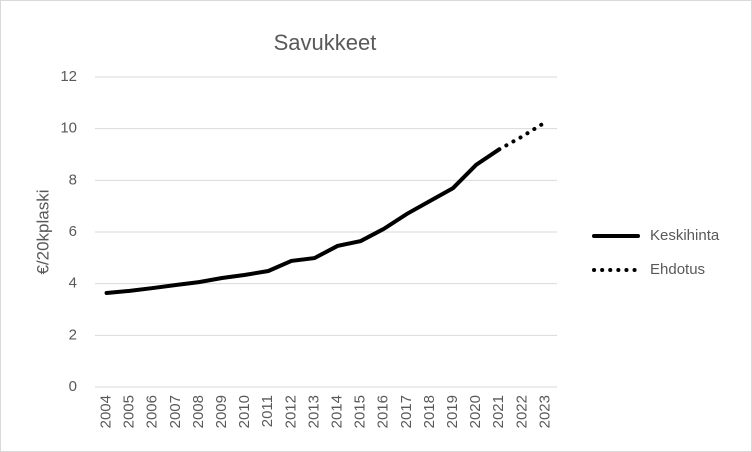 The height and width of the screenshot is (452, 752). What do you see at coordinates (313, 411) in the screenshot?
I see `x-tick-label: 2013` at bounding box center [313, 411].